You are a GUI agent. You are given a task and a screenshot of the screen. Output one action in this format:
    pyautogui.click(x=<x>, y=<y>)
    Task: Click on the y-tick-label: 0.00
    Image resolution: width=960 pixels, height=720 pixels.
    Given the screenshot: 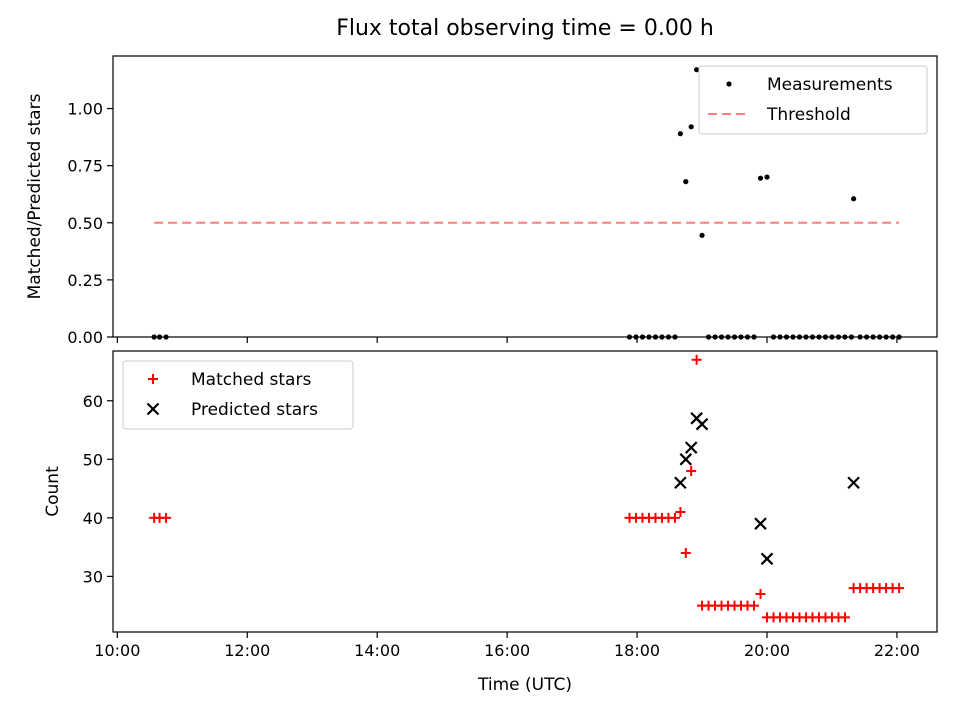 What is the action you would take?
    pyautogui.click(x=85, y=337)
    